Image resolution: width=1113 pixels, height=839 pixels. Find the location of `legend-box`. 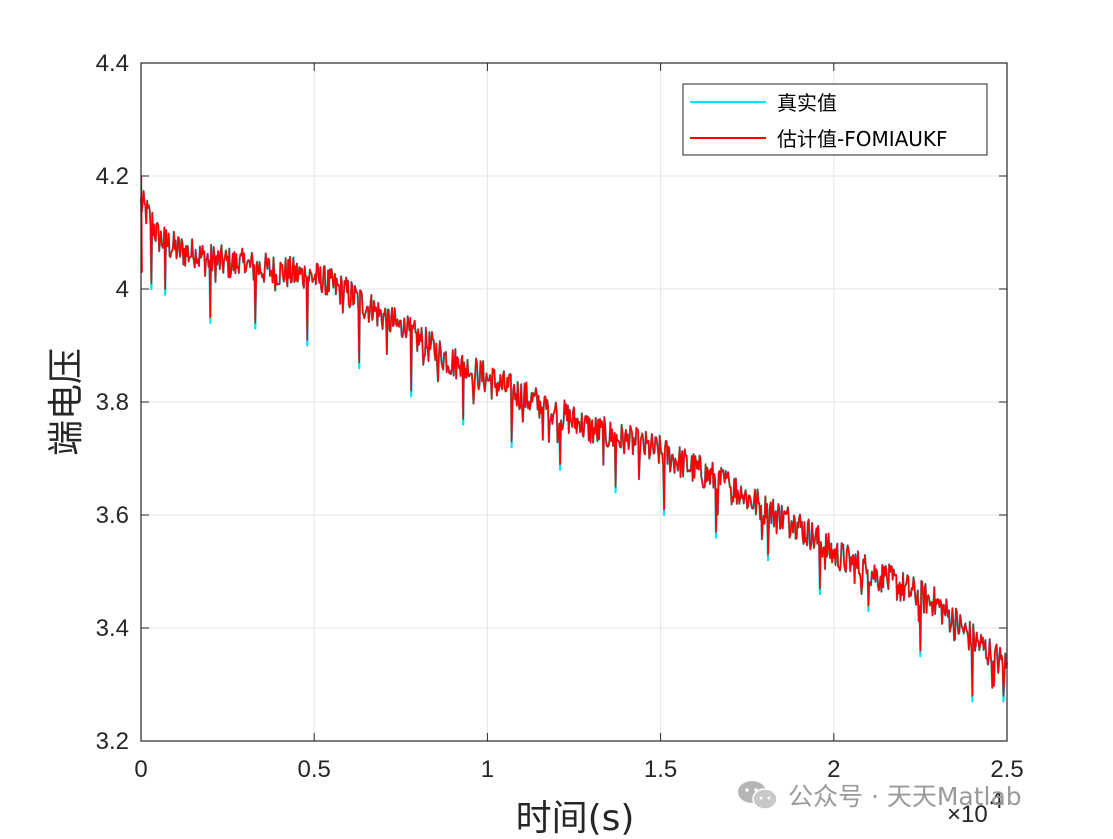

legend-box is located at coordinates (835, 119).